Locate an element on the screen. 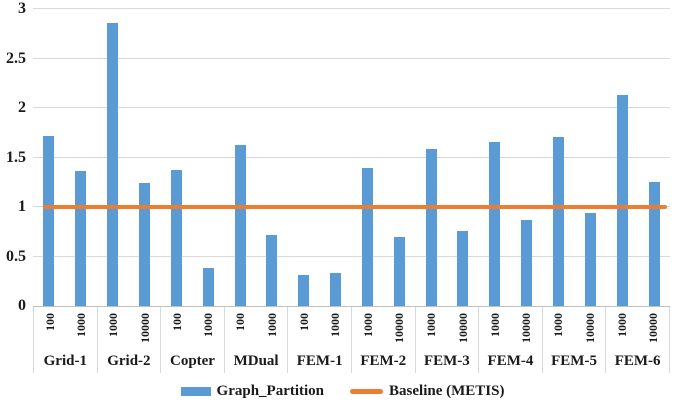  legend-item-graph-partition: Graph_Partition is located at coordinates (252, 391).